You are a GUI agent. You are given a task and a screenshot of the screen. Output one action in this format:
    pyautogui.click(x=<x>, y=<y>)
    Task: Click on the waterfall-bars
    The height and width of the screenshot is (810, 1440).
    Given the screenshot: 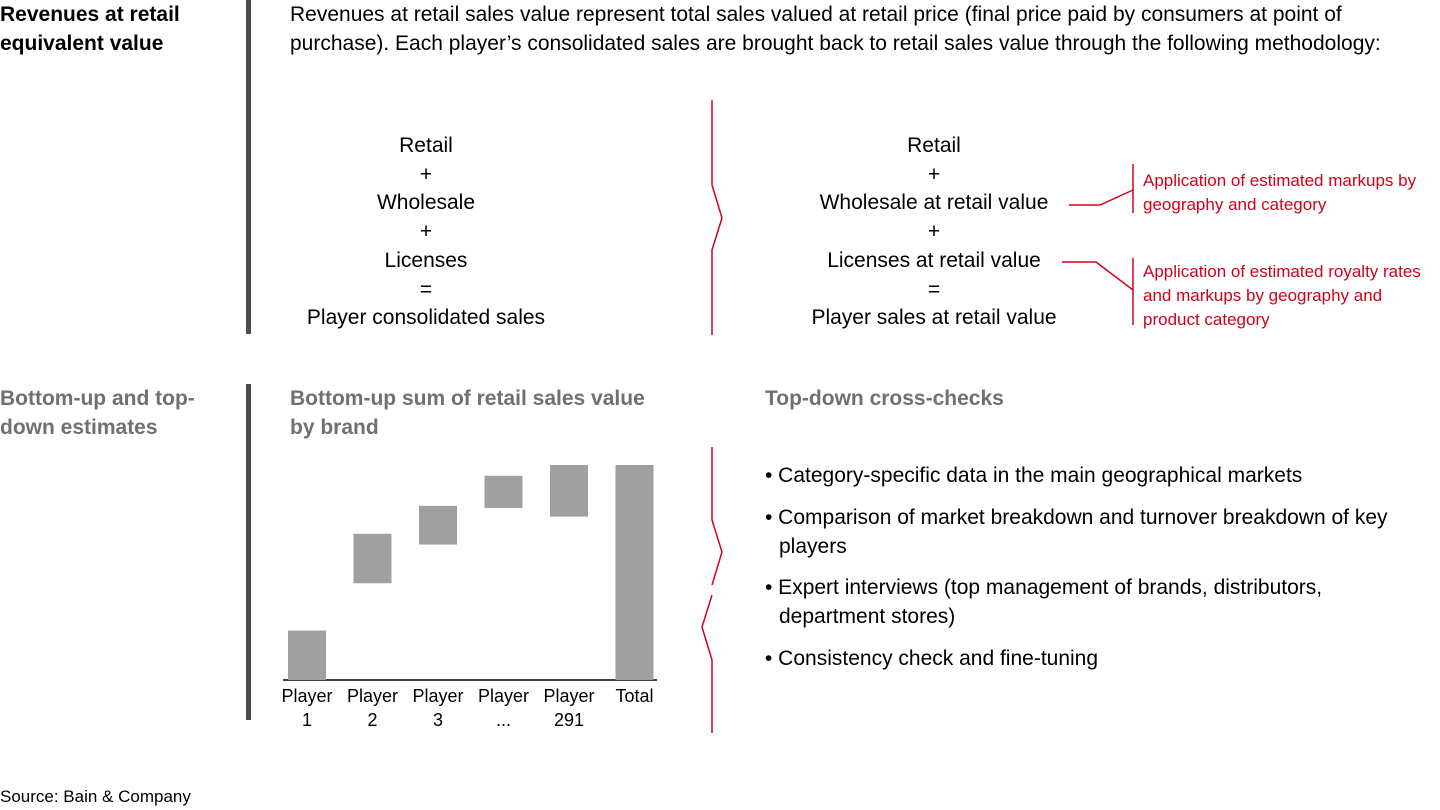 What is the action you would take?
    pyautogui.click(x=471, y=572)
    